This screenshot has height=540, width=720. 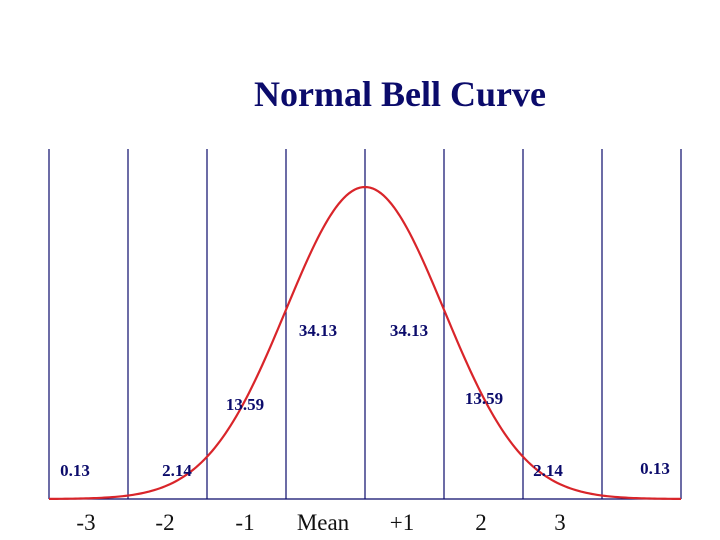 What do you see at coordinates (323, 522) in the screenshot?
I see `x-tick-label-3: Mean` at bounding box center [323, 522].